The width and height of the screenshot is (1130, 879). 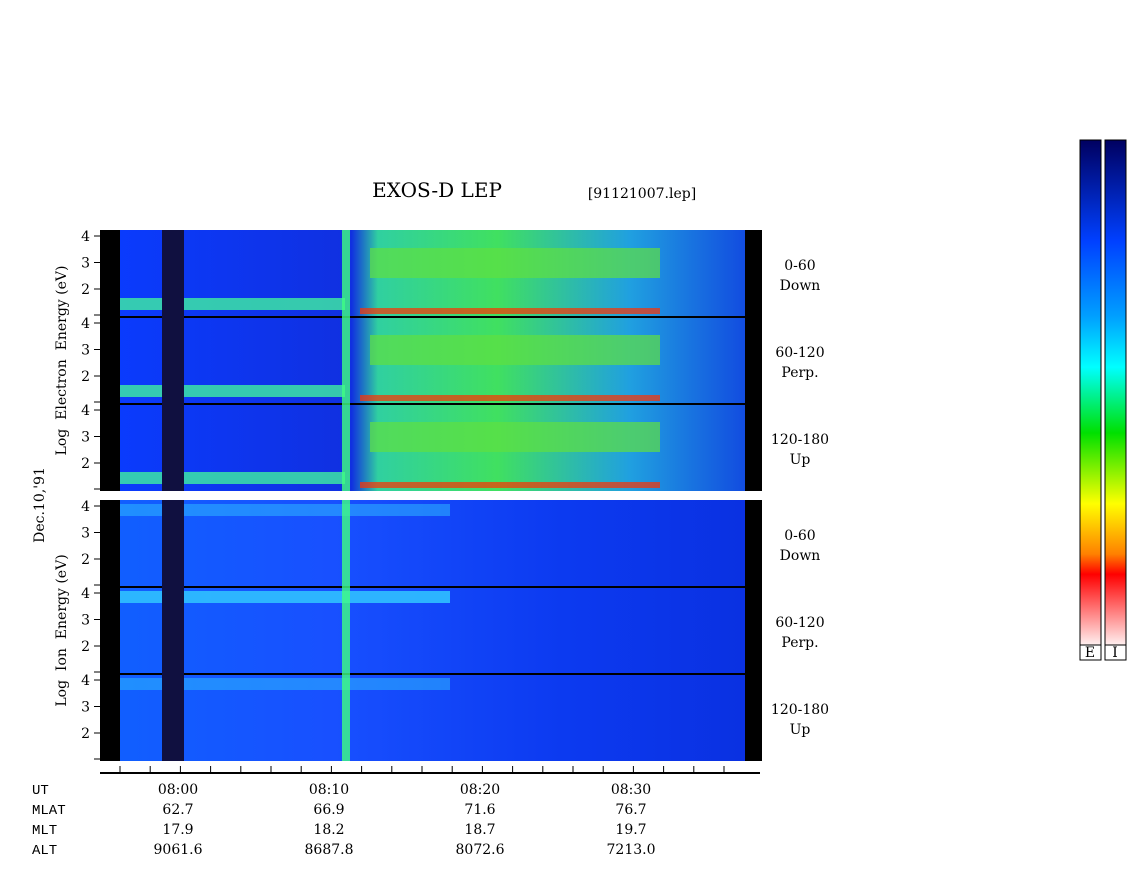 I want to click on row-value: 71.6, so click(x=479, y=810).